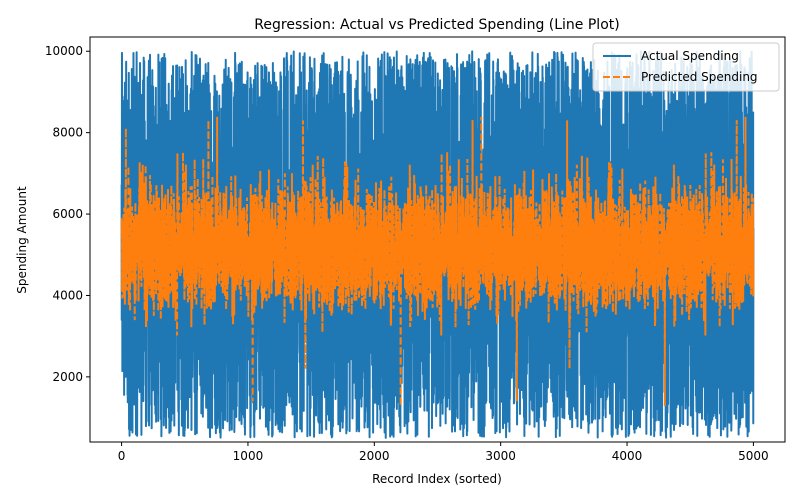 This screenshot has height=500, width=800. What do you see at coordinates (122, 456) in the screenshot?
I see `x-tick-label: 0` at bounding box center [122, 456].